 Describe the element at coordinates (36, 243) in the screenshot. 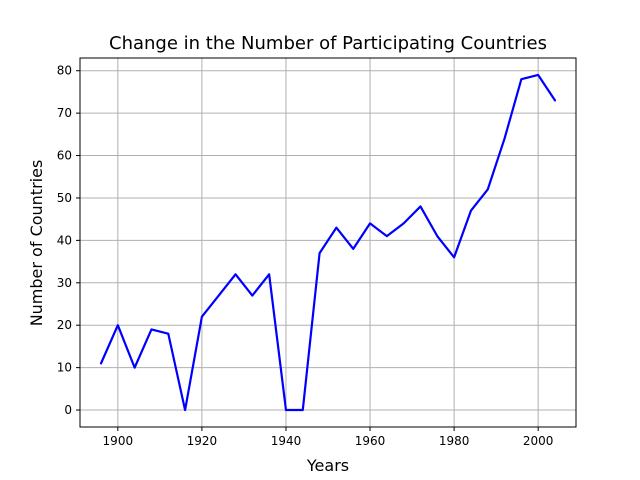

I see `y-axis-label: Number of Countries` at that location.